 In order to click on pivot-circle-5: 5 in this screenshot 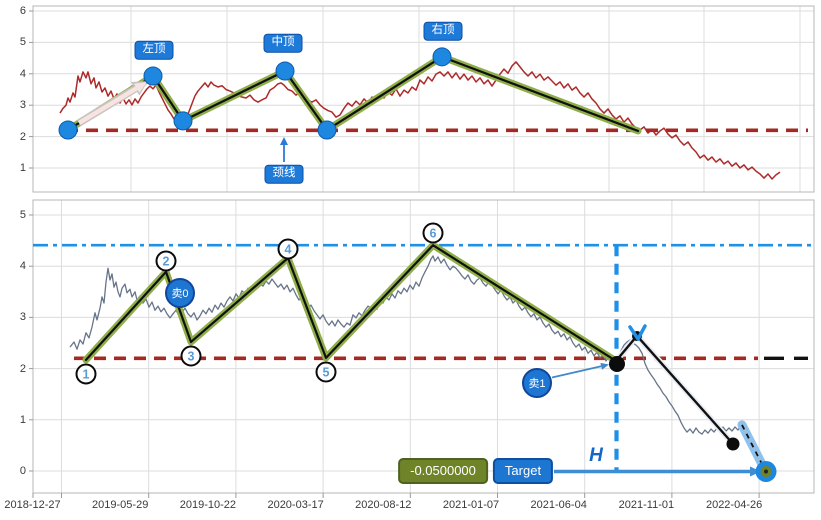, I will do `click(326, 372)`.